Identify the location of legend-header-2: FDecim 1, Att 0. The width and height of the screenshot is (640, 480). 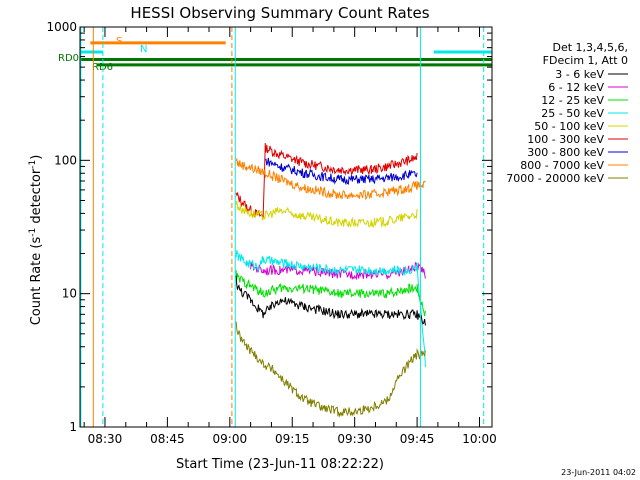
(585, 60).